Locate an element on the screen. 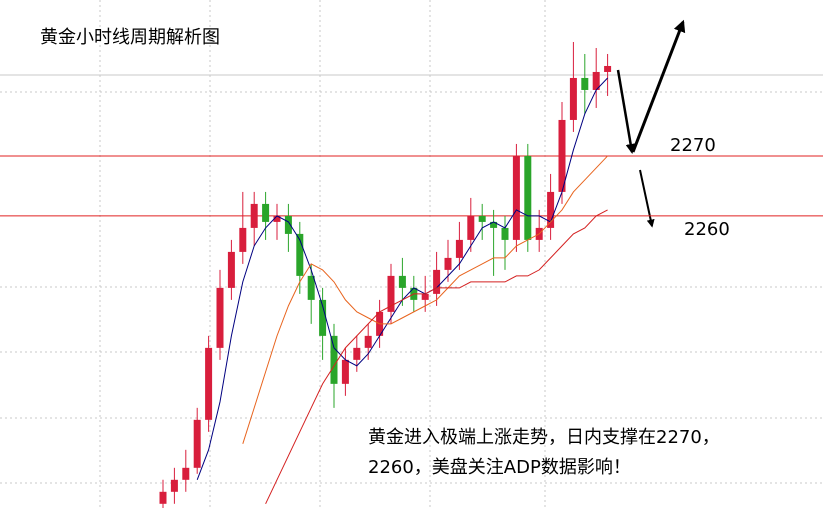 The height and width of the screenshot is (508, 823). annotation: 2260，美盘关注ADP数据影响！ is located at coordinates (499, 467).